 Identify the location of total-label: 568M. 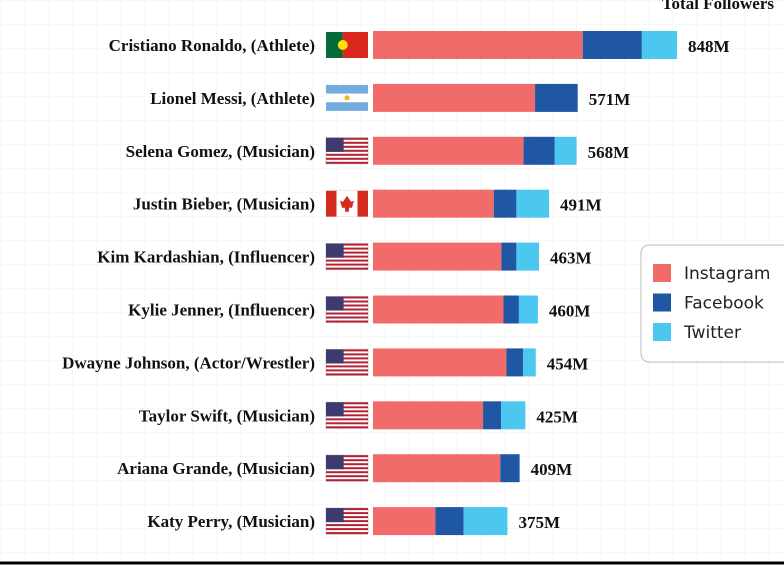
(609, 152).